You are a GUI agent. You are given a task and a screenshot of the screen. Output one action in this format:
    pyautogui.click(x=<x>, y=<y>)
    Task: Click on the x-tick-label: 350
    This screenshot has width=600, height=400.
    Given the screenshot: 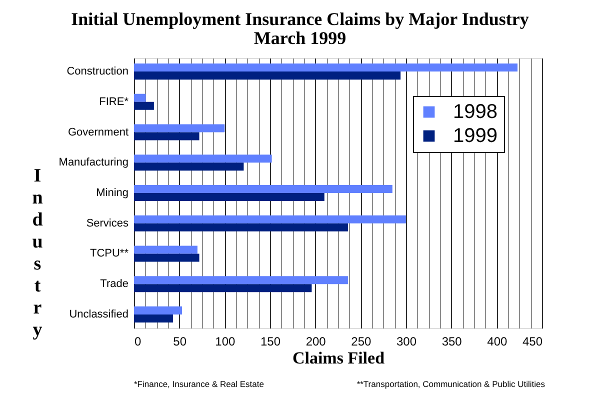 What is the action you would take?
    pyautogui.click(x=452, y=341)
    